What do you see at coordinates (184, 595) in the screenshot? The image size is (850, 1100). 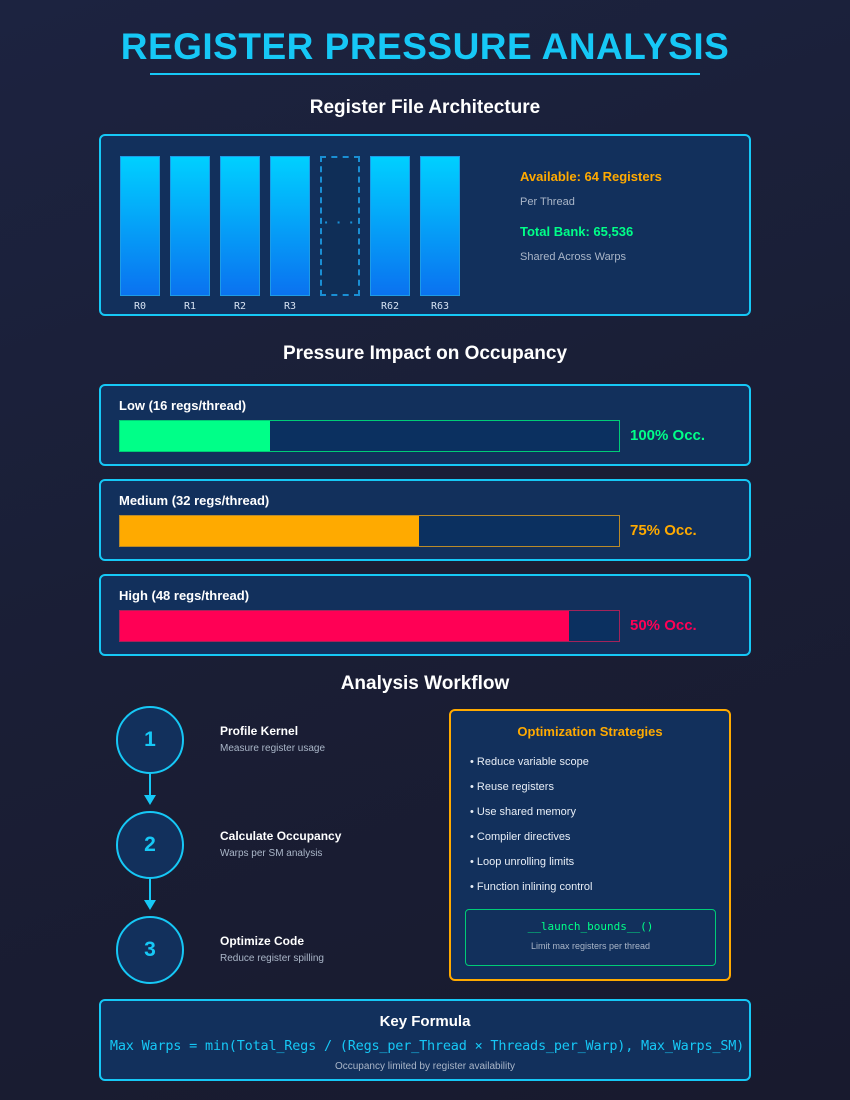 I see `pressure-label: High (48 regs/thread)` at bounding box center [184, 595].